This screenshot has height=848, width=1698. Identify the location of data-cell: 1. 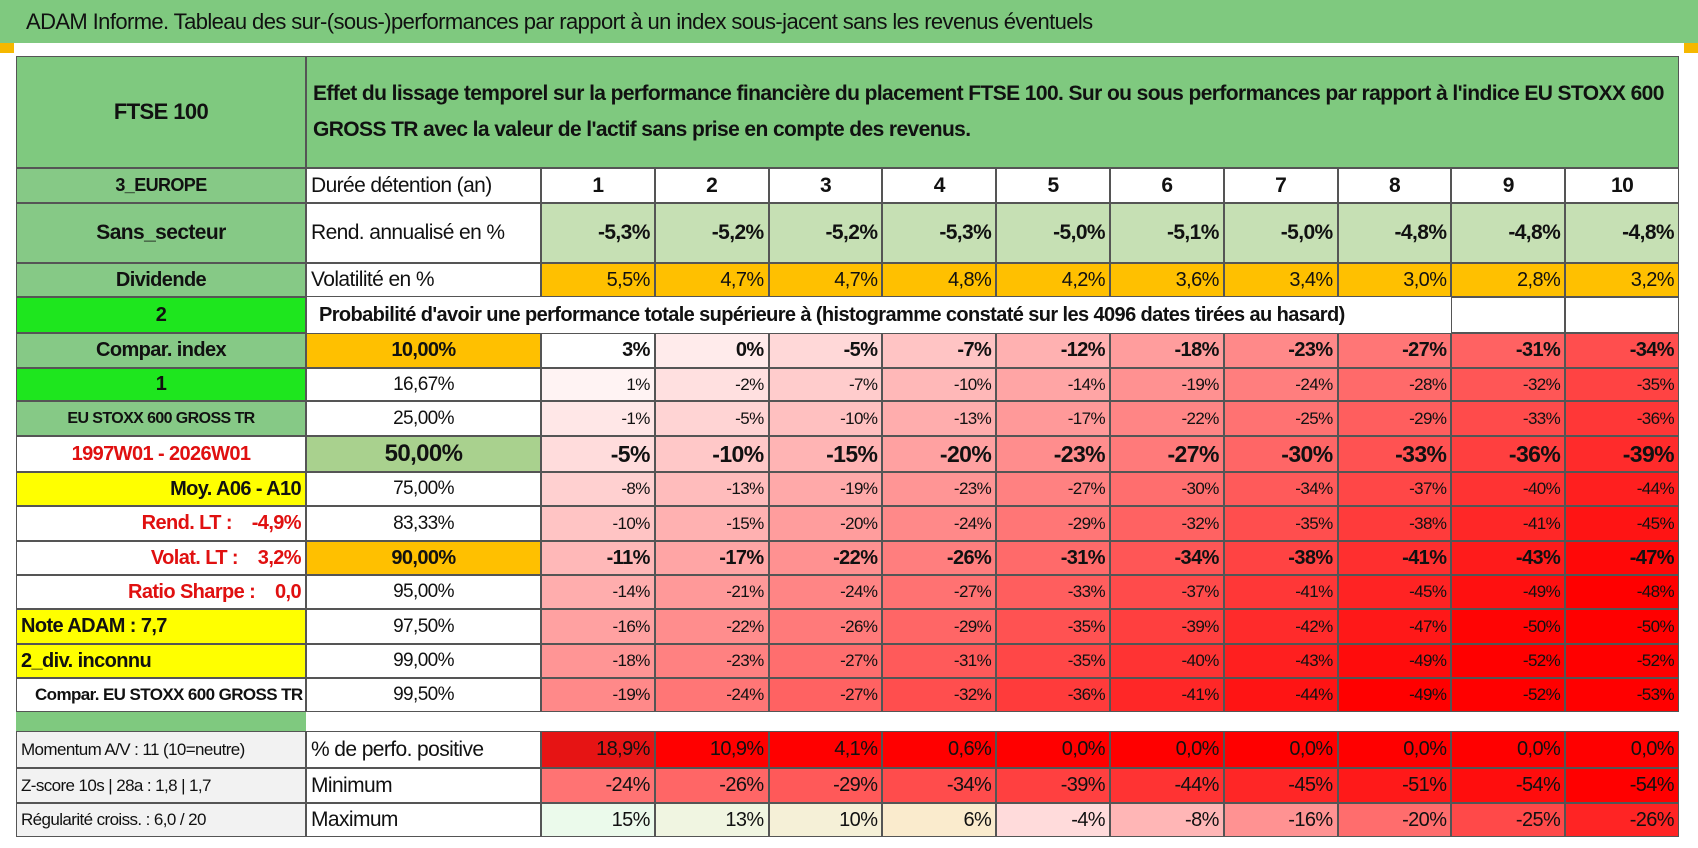
(598, 185).